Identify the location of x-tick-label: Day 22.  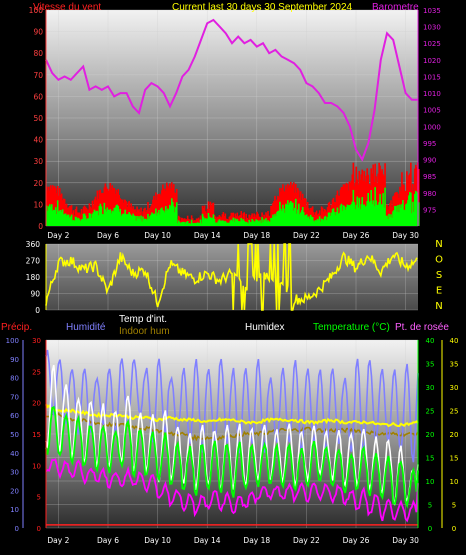
(306, 235).